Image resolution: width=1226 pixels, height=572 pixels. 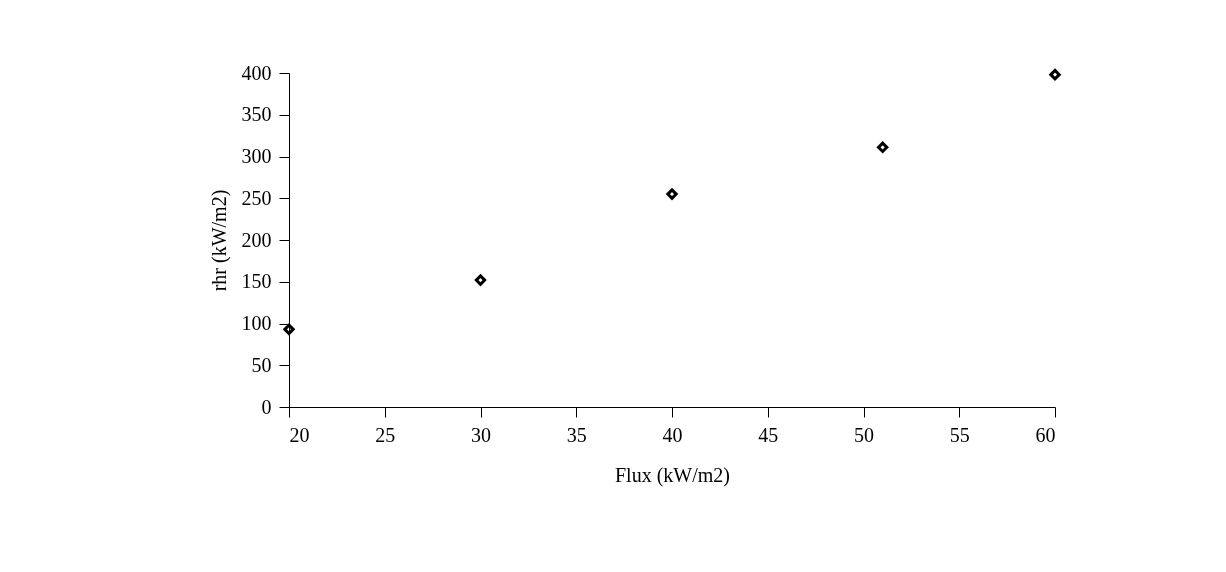 What do you see at coordinates (864, 434) in the screenshot?
I see `x-tick-label: 50` at bounding box center [864, 434].